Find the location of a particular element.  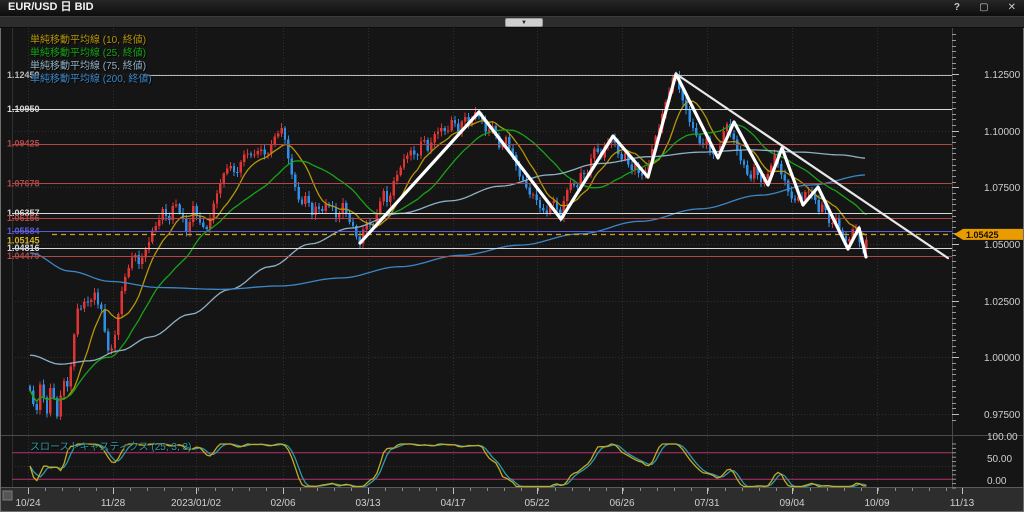

help-icon: ? is located at coordinates (957, 7).